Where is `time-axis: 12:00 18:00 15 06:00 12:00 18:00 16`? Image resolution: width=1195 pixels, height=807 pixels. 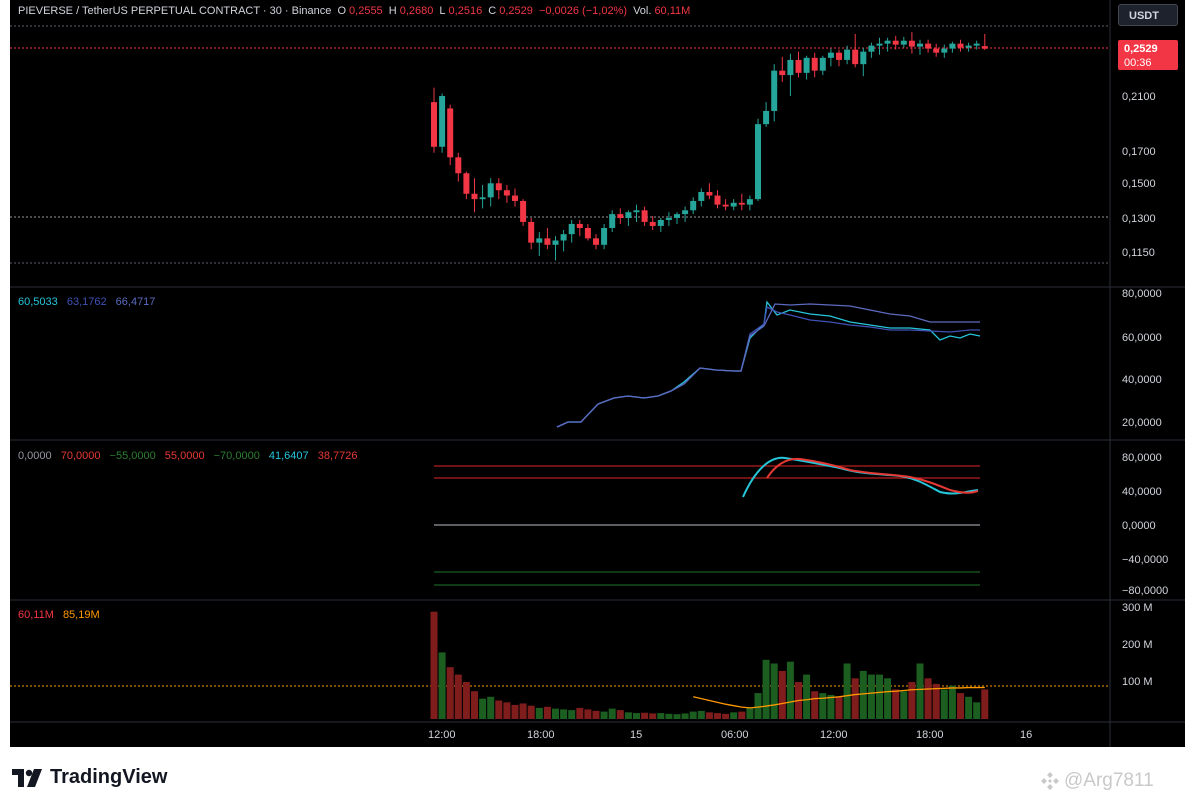
time-axis: 12:00 18:00 15 06:00 12:00 18:00 16 is located at coordinates (730, 735).